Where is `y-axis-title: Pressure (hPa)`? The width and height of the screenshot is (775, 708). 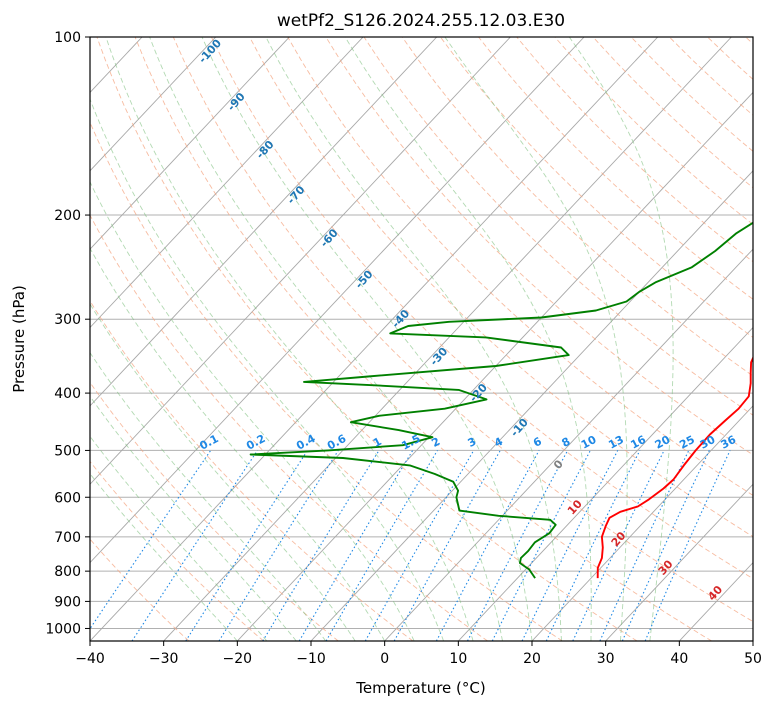
y-axis-title: Pressure (hPa) is located at coordinates (19, 339).